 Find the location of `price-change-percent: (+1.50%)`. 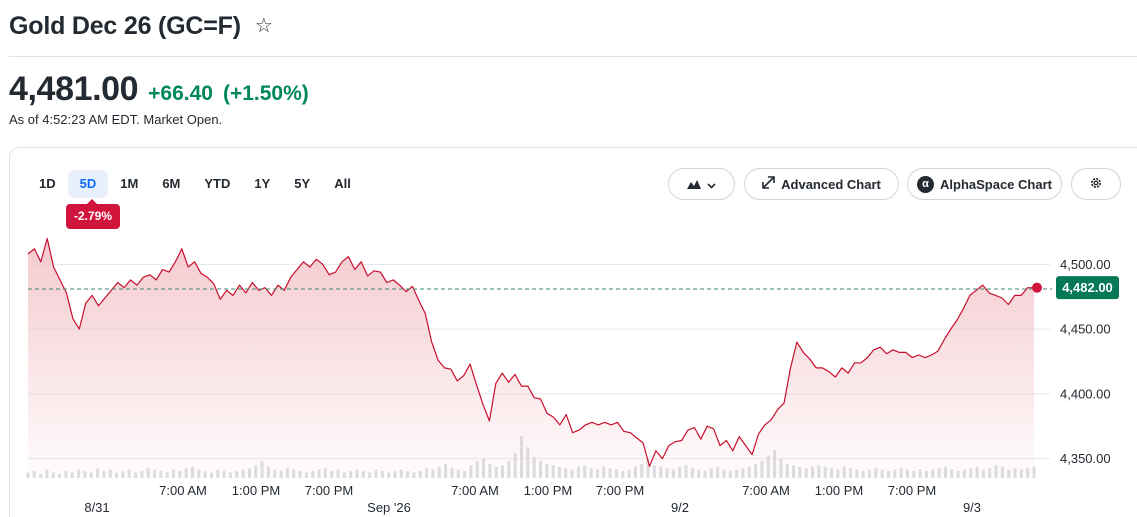

price-change-percent: (+1.50%) is located at coordinates (265, 93).